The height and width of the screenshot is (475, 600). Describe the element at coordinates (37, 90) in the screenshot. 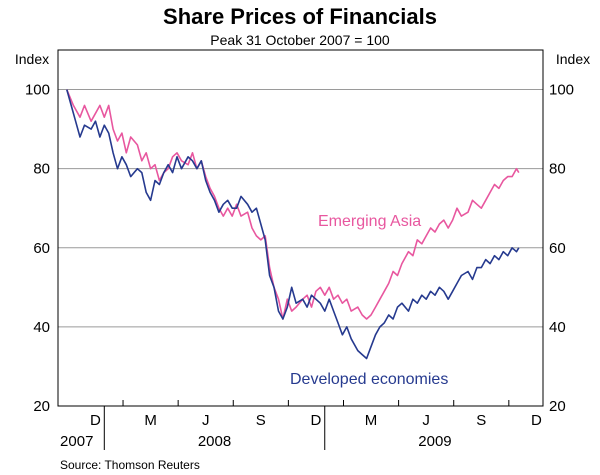

I see `y-tick-left-100: 100` at that location.